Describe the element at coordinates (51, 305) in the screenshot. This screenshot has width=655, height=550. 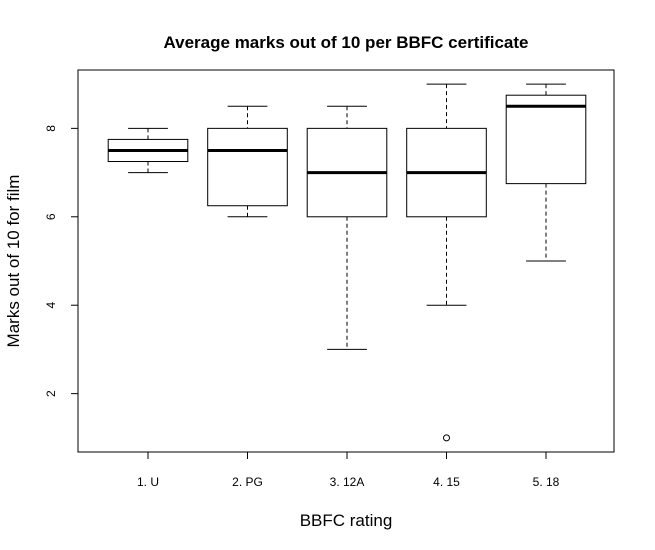
I see `y-tick-label: 4` at that location.